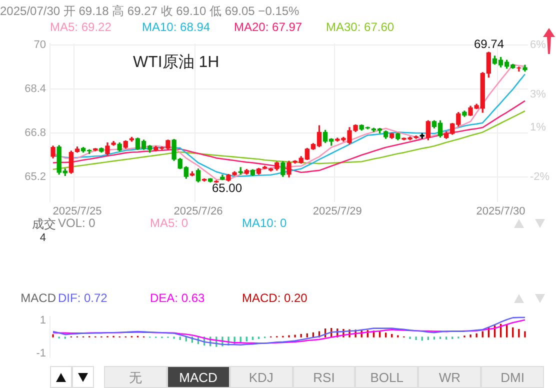  What do you see at coordinates (337, 211) in the screenshot?
I see `x-tick-label: 2025/7/29` at bounding box center [337, 211].